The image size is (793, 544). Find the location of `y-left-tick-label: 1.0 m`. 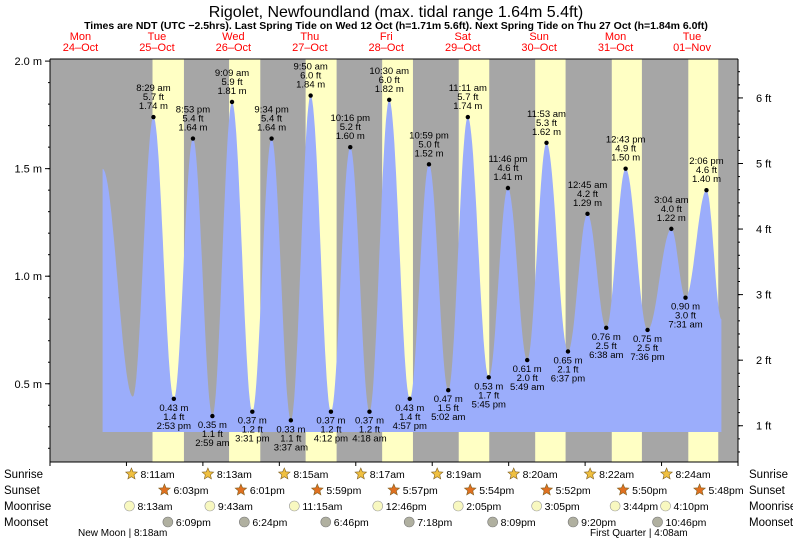

y-left-tick-label: 1.0 m is located at coordinates (28, 277).